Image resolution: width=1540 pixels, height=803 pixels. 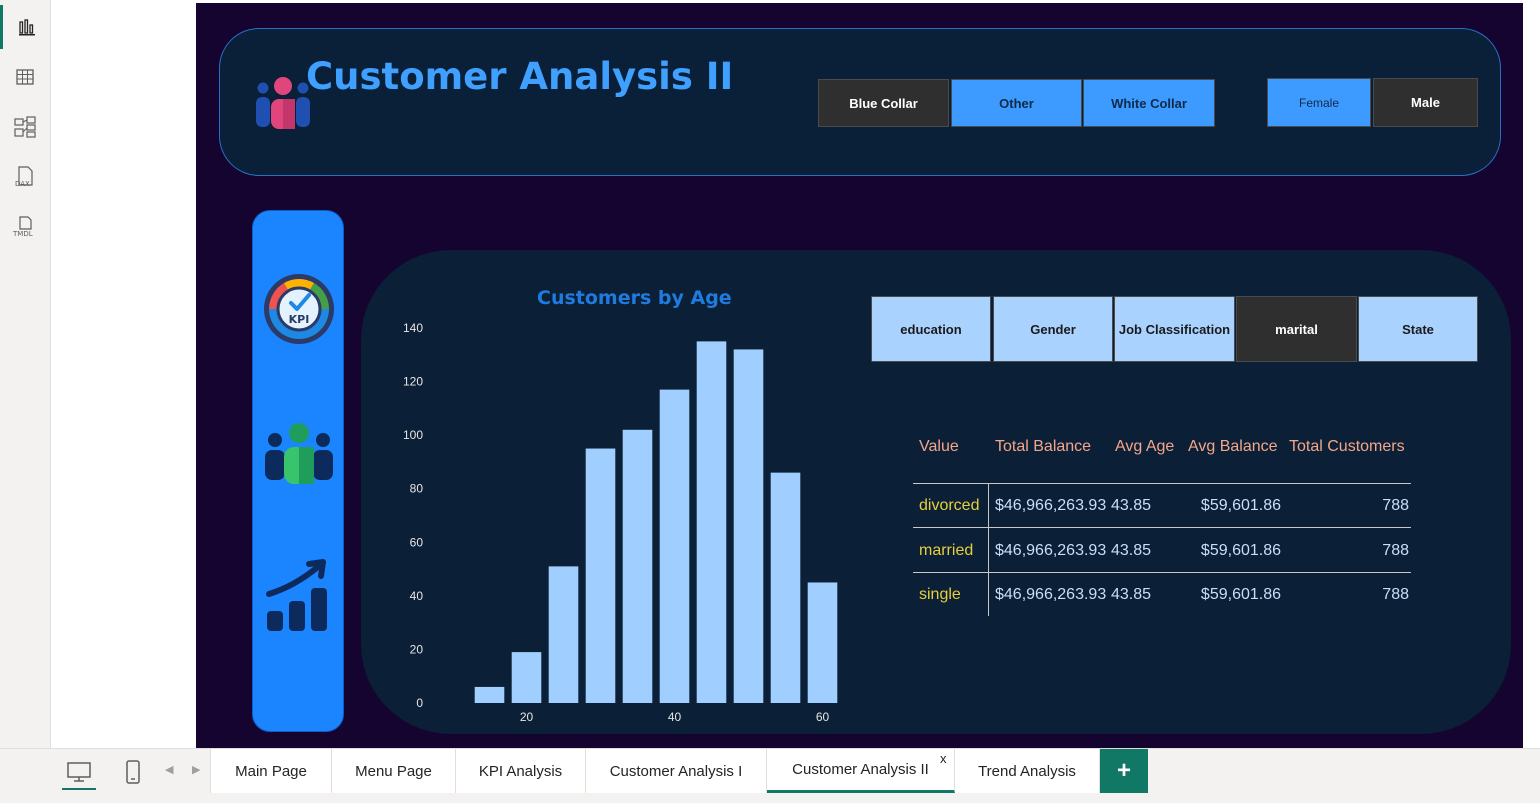 What do you see at coordinates (620, 522) in the screenshot?
I see `customers-by-age-chart: 0 20 40 60 80 100 120 140 20 40 60` at bounding box center [620, 522].